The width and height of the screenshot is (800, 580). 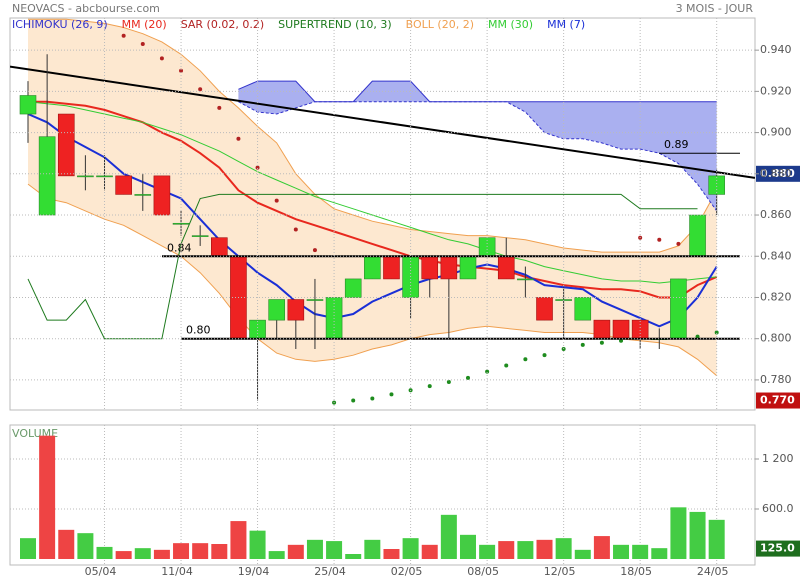 I want to click on y-tick-label: 0.800, so click(x=776, y=338).